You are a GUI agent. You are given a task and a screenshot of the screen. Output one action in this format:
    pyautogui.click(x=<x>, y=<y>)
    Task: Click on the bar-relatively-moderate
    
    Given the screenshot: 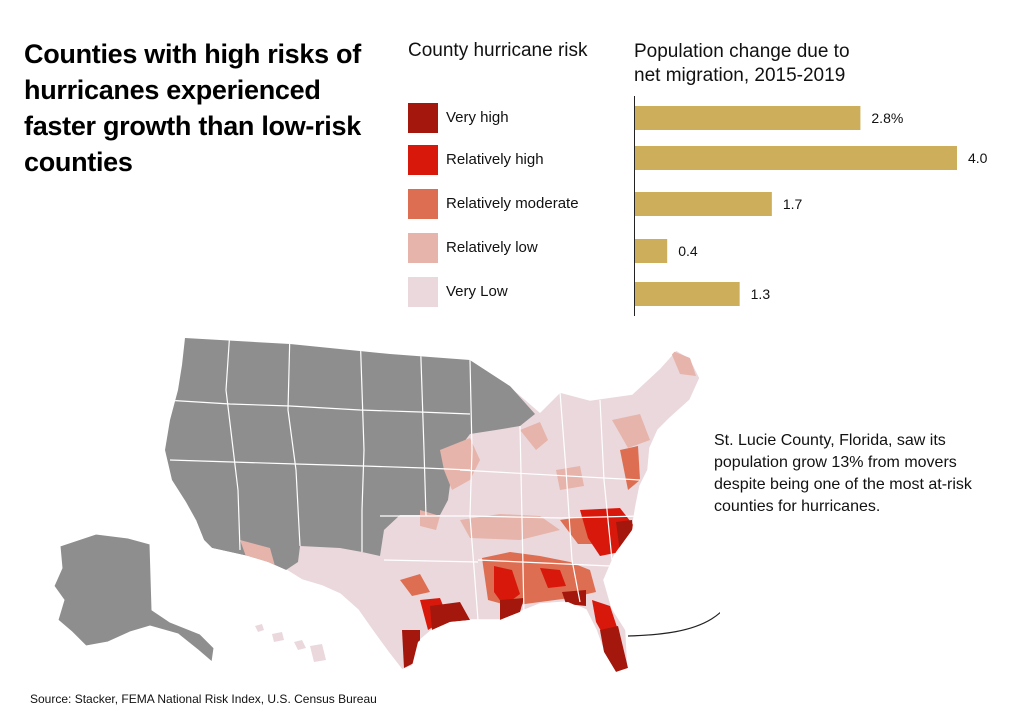 What is the action you would take?
    pyautogui.click(x=703, y=204)
    